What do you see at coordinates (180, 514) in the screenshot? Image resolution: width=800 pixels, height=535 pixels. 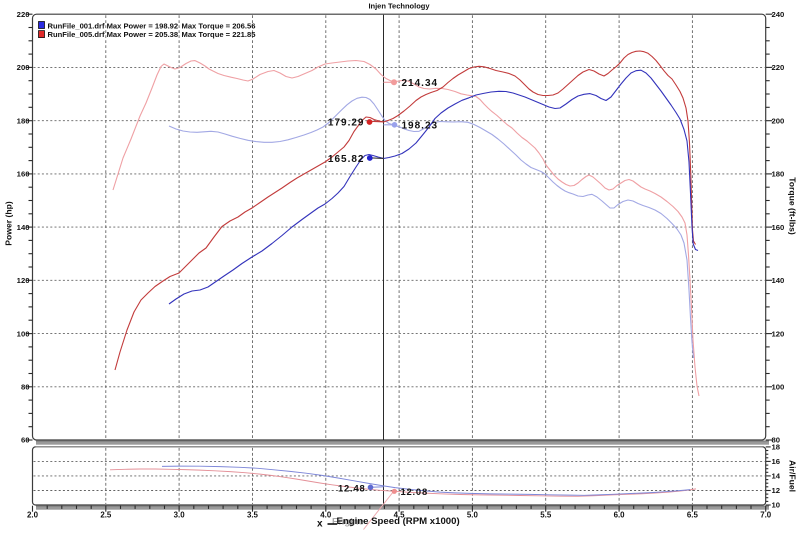 I see `svg-text: 3.0` at bounding box center [180, 514].